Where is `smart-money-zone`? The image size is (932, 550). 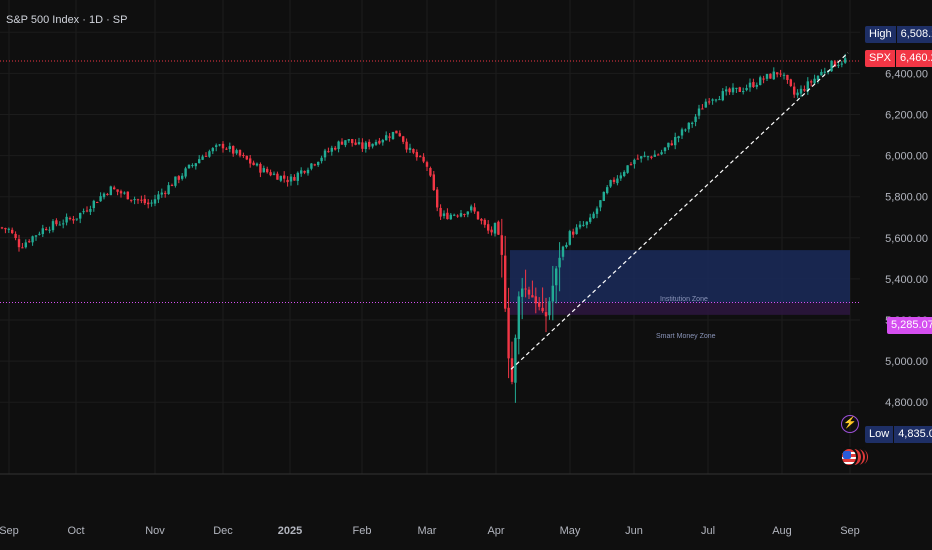 smart-money-zone is located at coordinates (680, 308).